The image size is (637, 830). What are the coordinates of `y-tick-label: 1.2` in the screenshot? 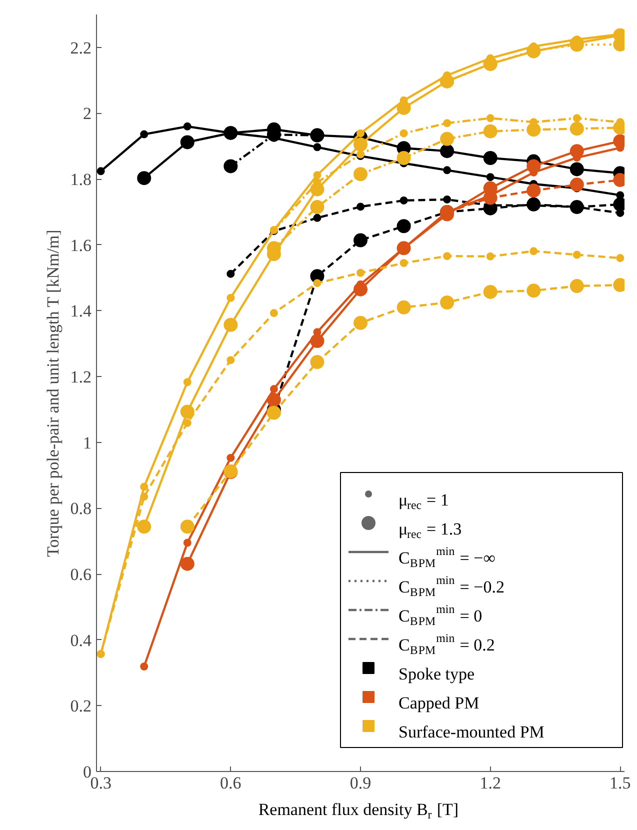 It's located at (81, 377).